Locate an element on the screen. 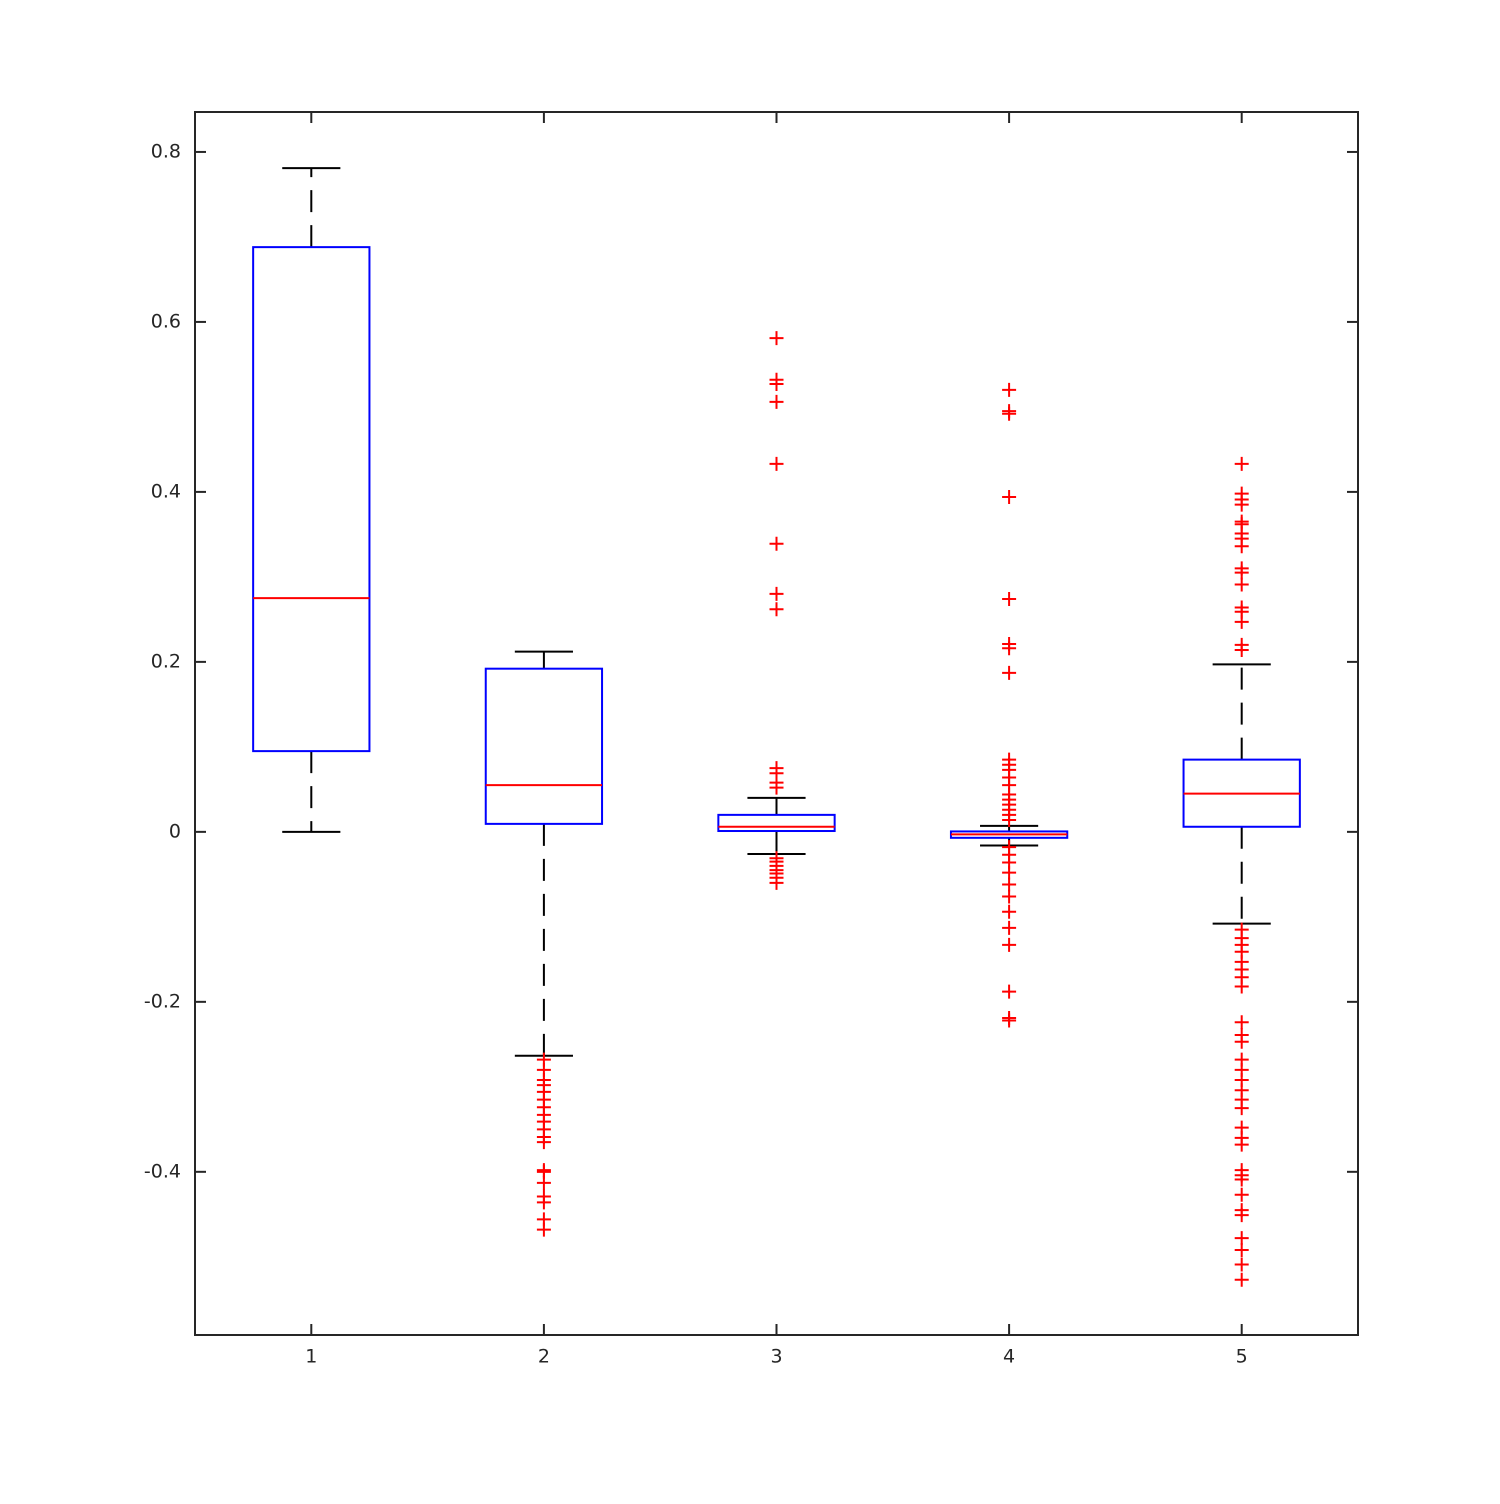 The height and width of the screenshot is (1504, 1500). x-tick-label: 4 is located at coordinates (1009, 1357).